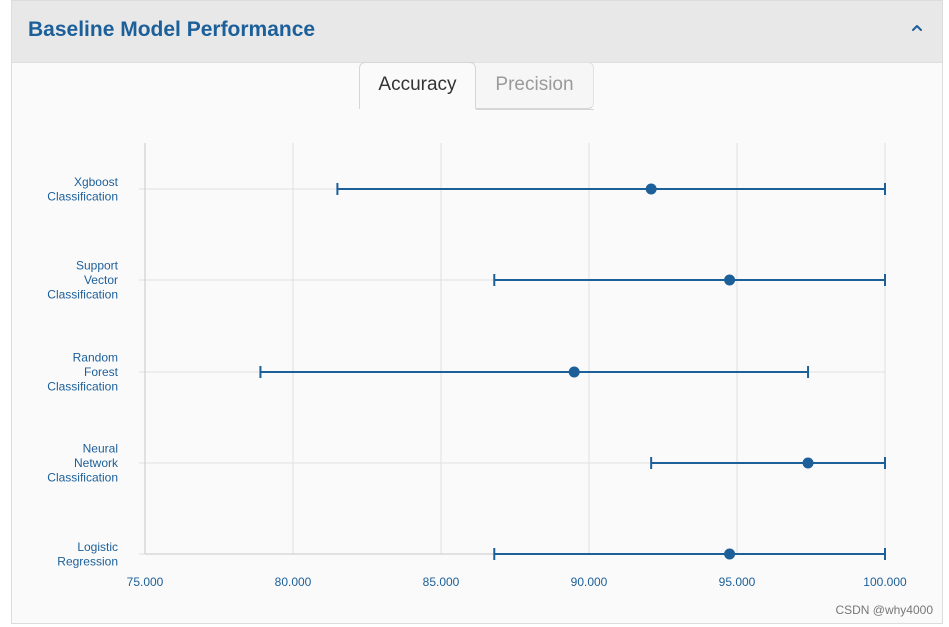 The width and height of the screenshot is (949, 627). Describe the element at coordinates (87, 554) in the screenshot. I see `category-label: Logistic Regression` at that location.